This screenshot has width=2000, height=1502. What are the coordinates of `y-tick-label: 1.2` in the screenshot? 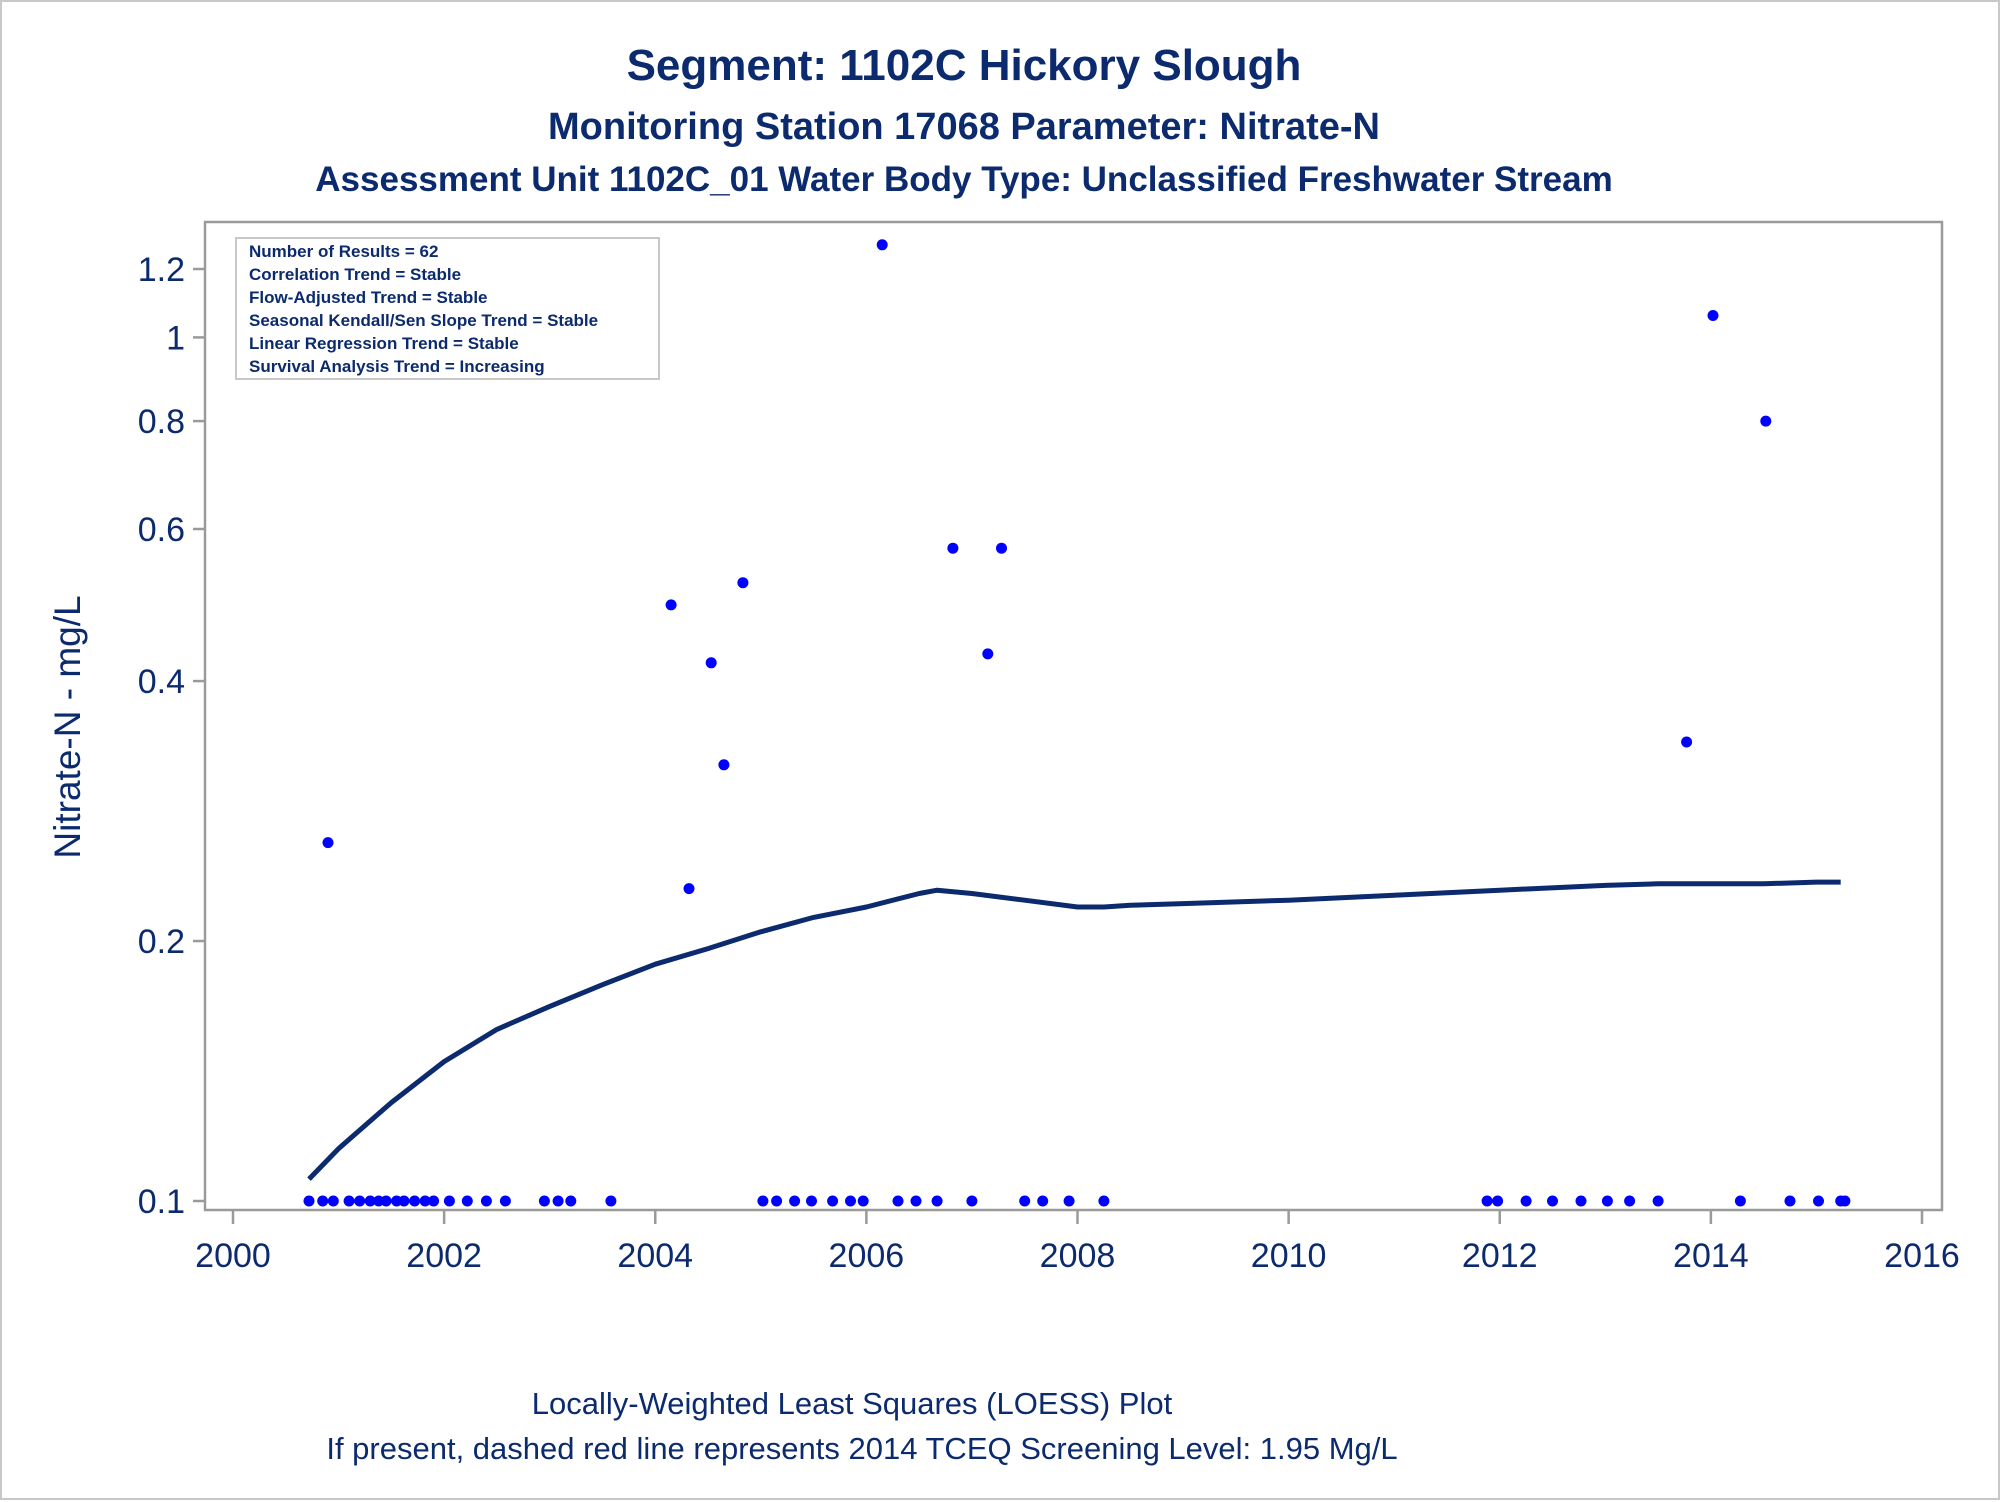 It's located at (161, 270).